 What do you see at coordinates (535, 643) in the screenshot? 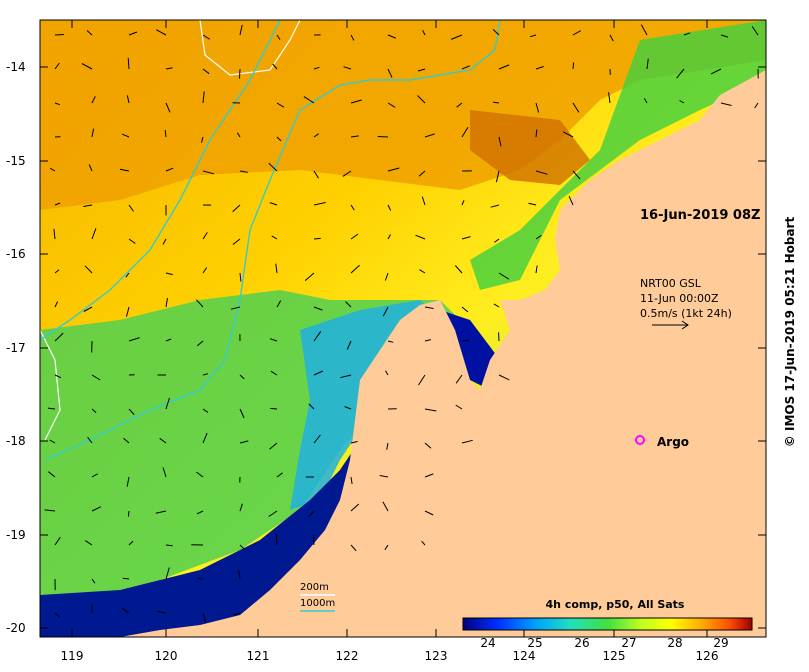
I see `colorbar-tick: 25` at bounding box center [535, 643].